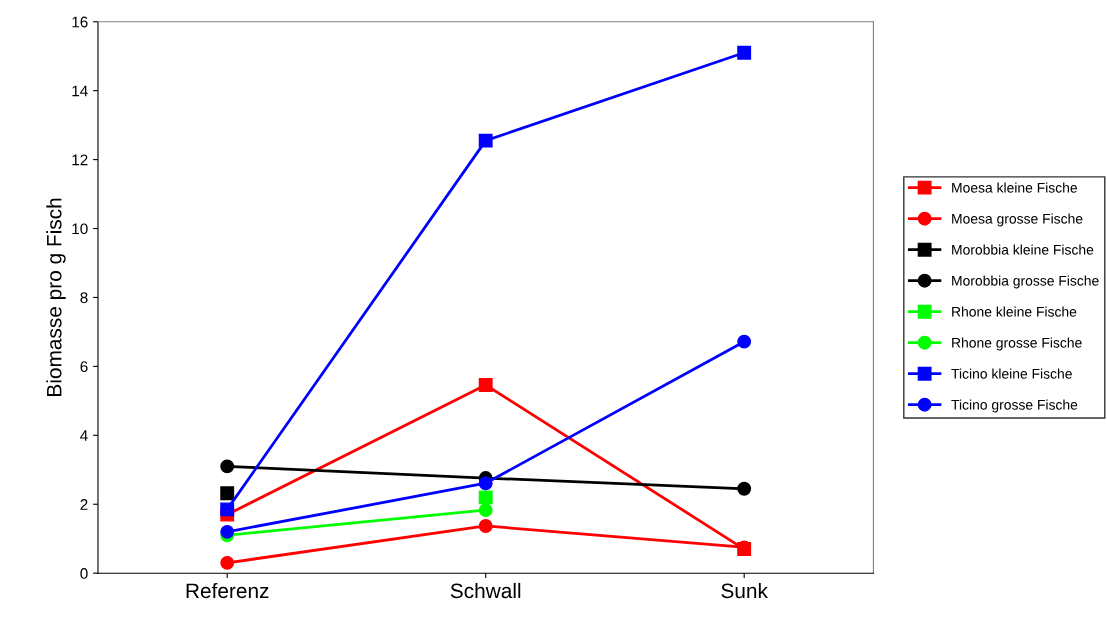  What do you see at coordinates (1023, 249) in the screenshot?
I see `legend-label: Morobbia kleine Fische` at bounding box center [1023, 249].